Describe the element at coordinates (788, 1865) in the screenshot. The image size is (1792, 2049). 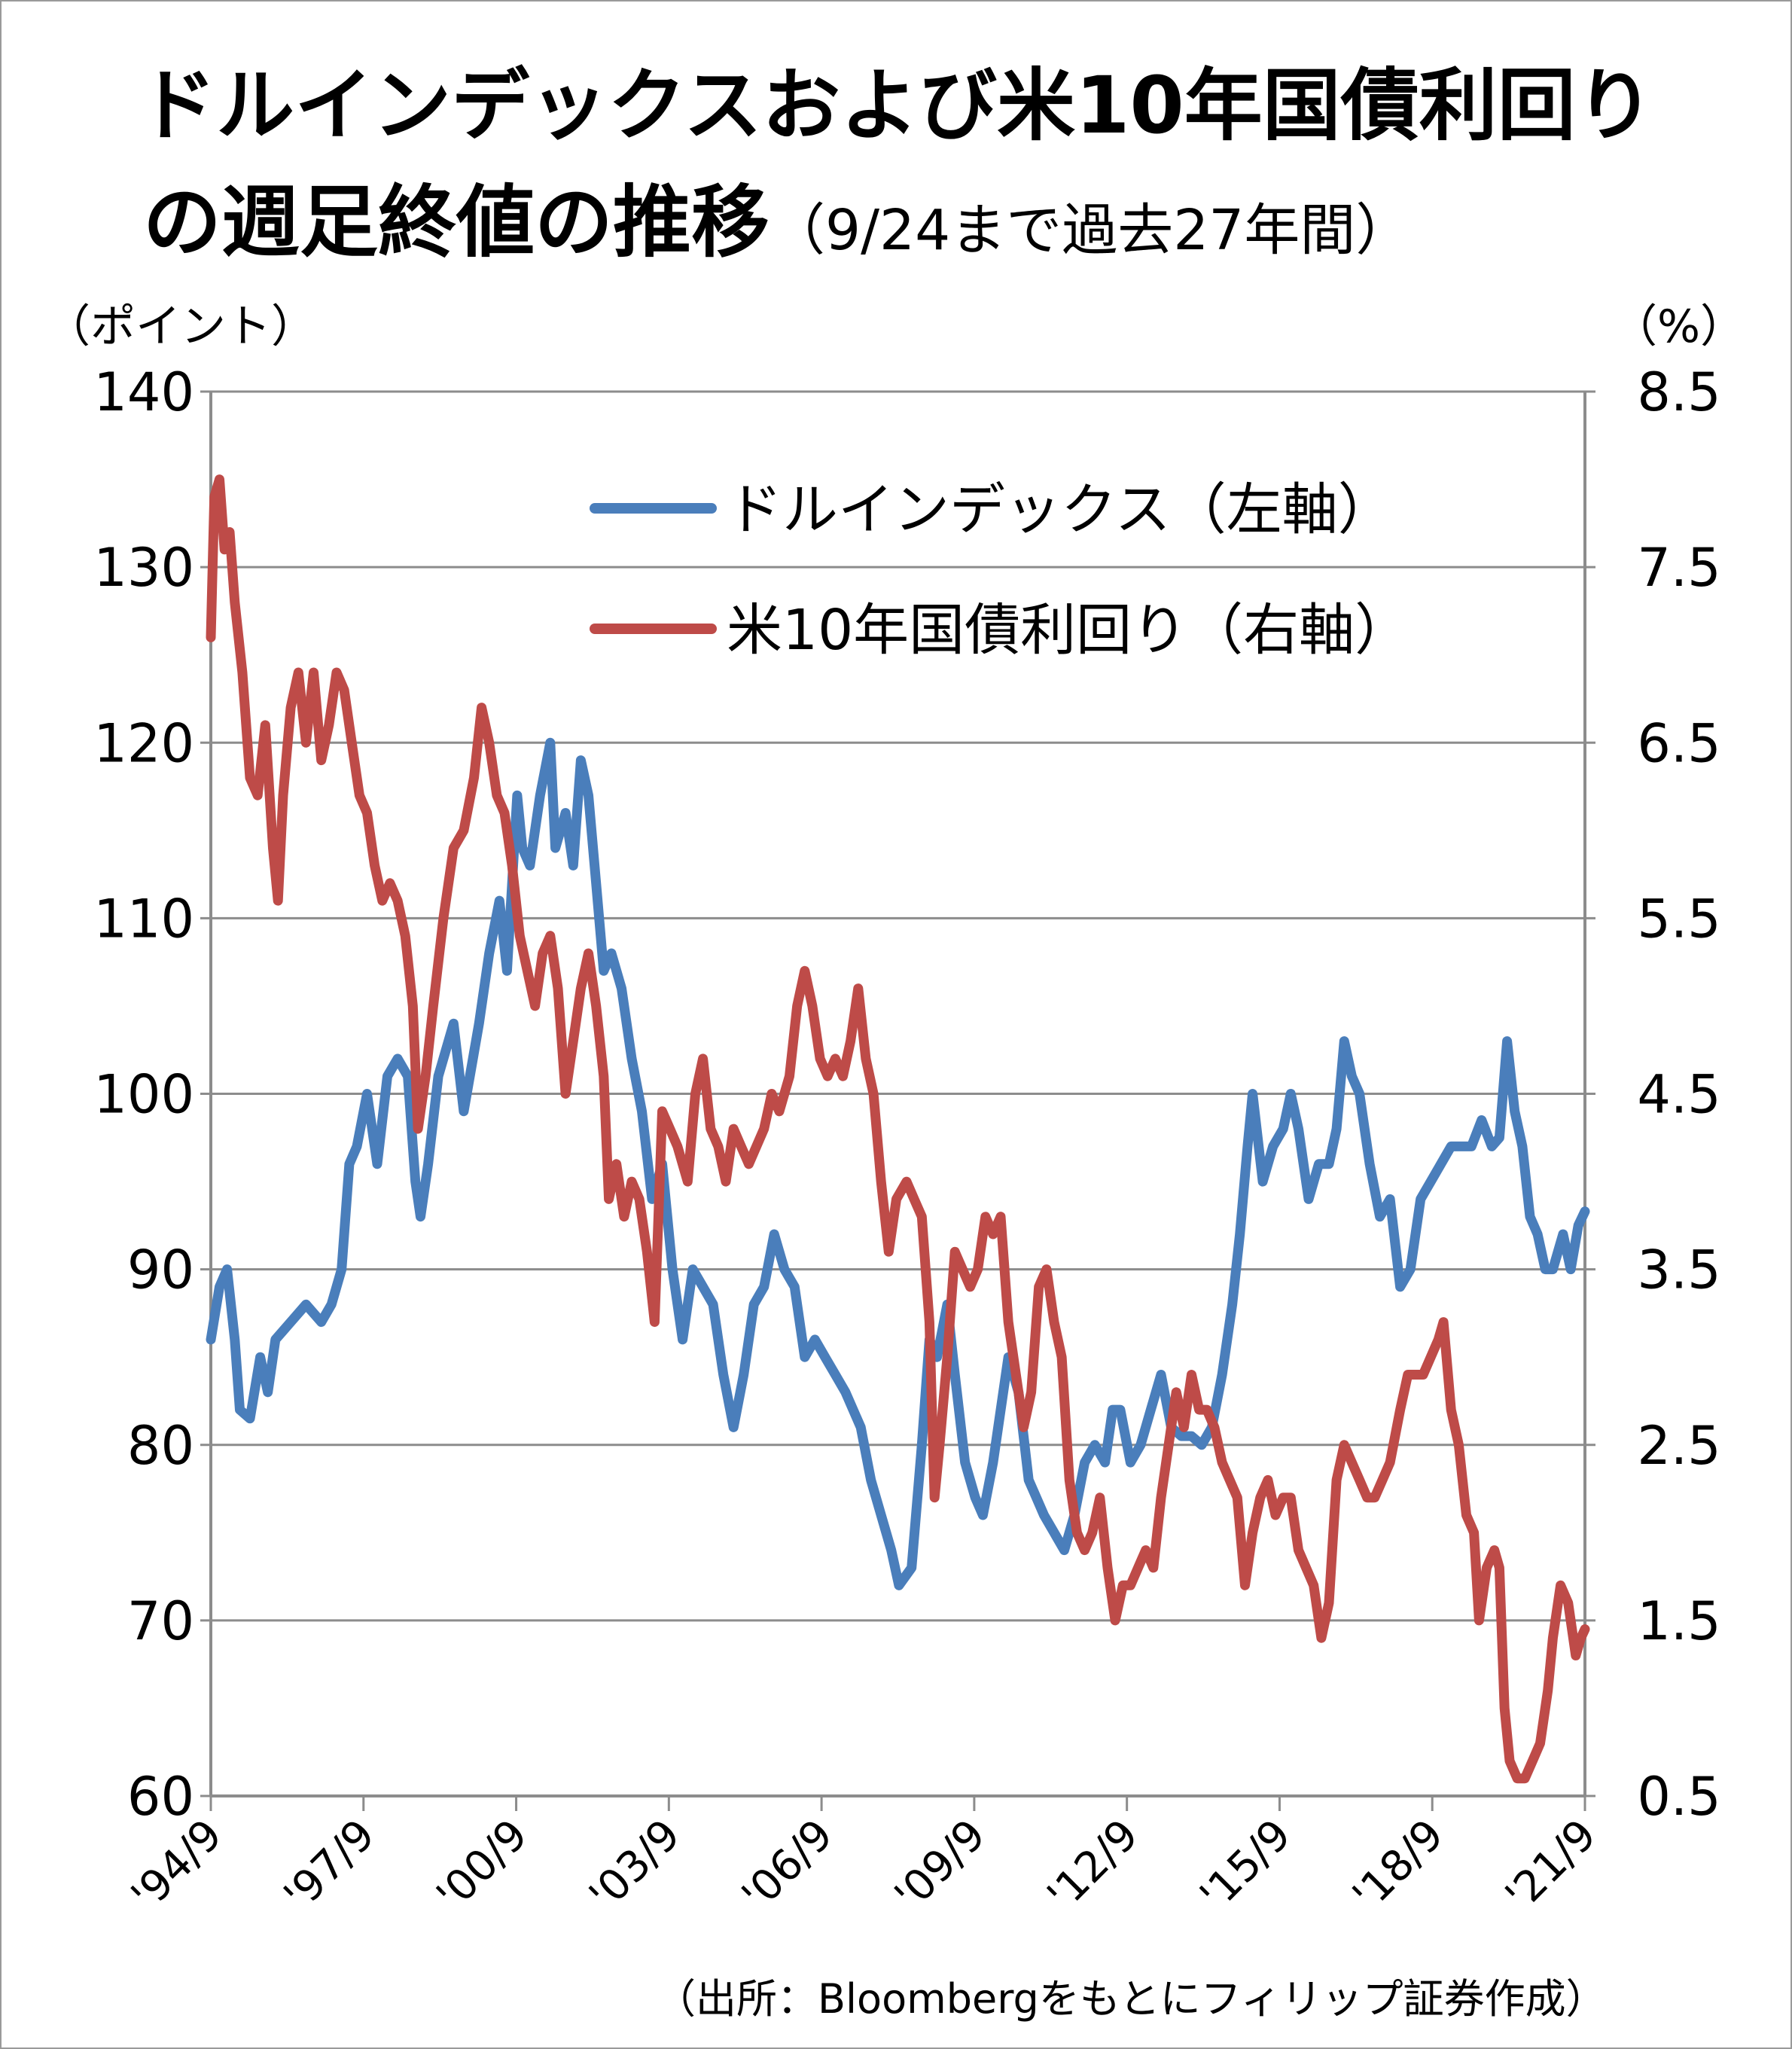
I see `x-tick-label: '06/9` at that location.